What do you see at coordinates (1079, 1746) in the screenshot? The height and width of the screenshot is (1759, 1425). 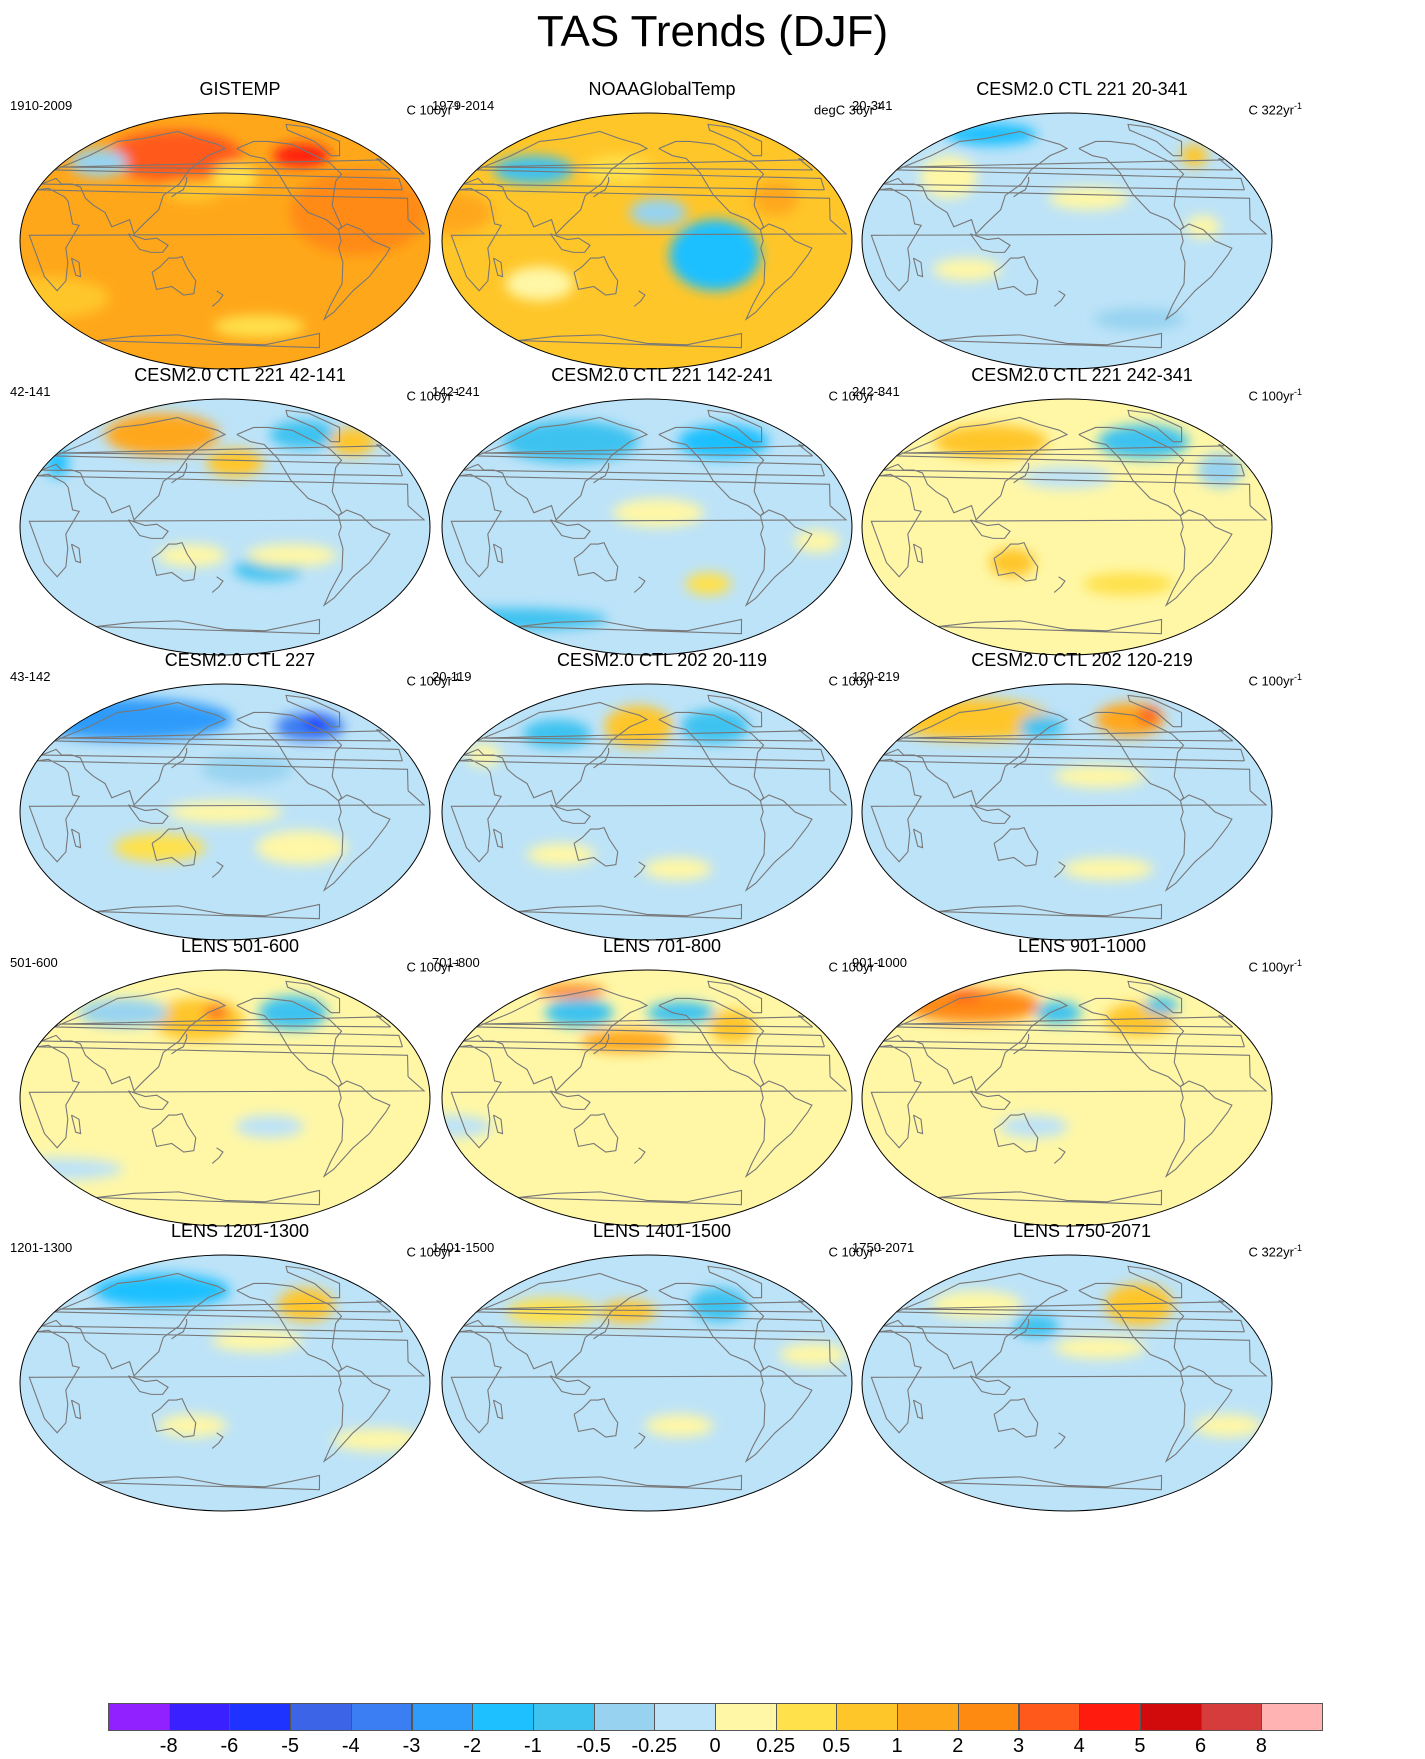 I see `colorbar-label: 4` at bounding box center [1079, 1746].